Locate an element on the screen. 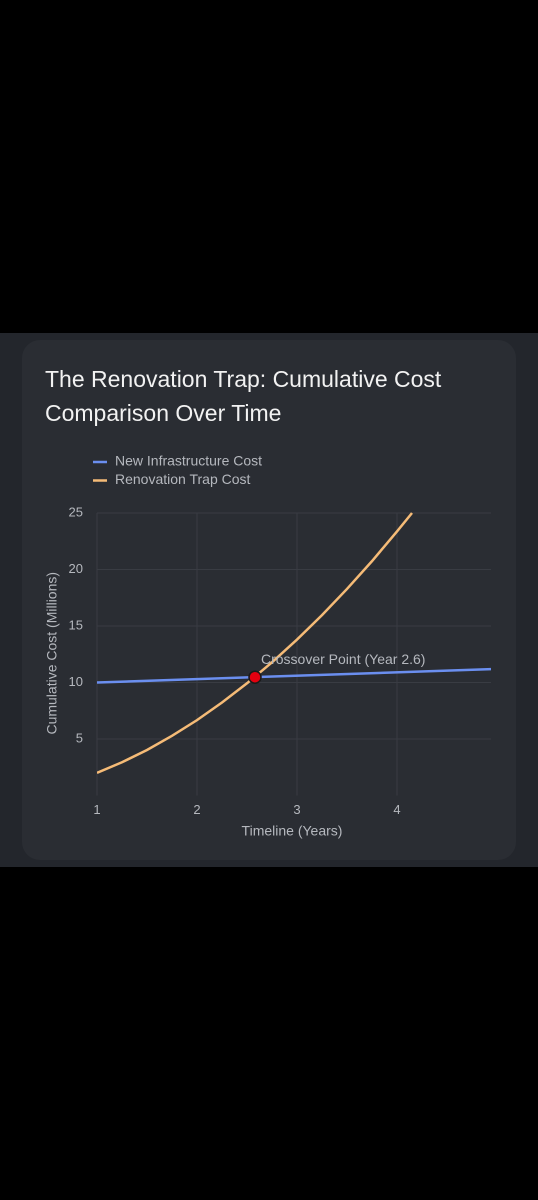 This screenshot has height=1200, width=538. annotation-label: Crossover Point (Year 2.6) is located at coordinates (343, 659).